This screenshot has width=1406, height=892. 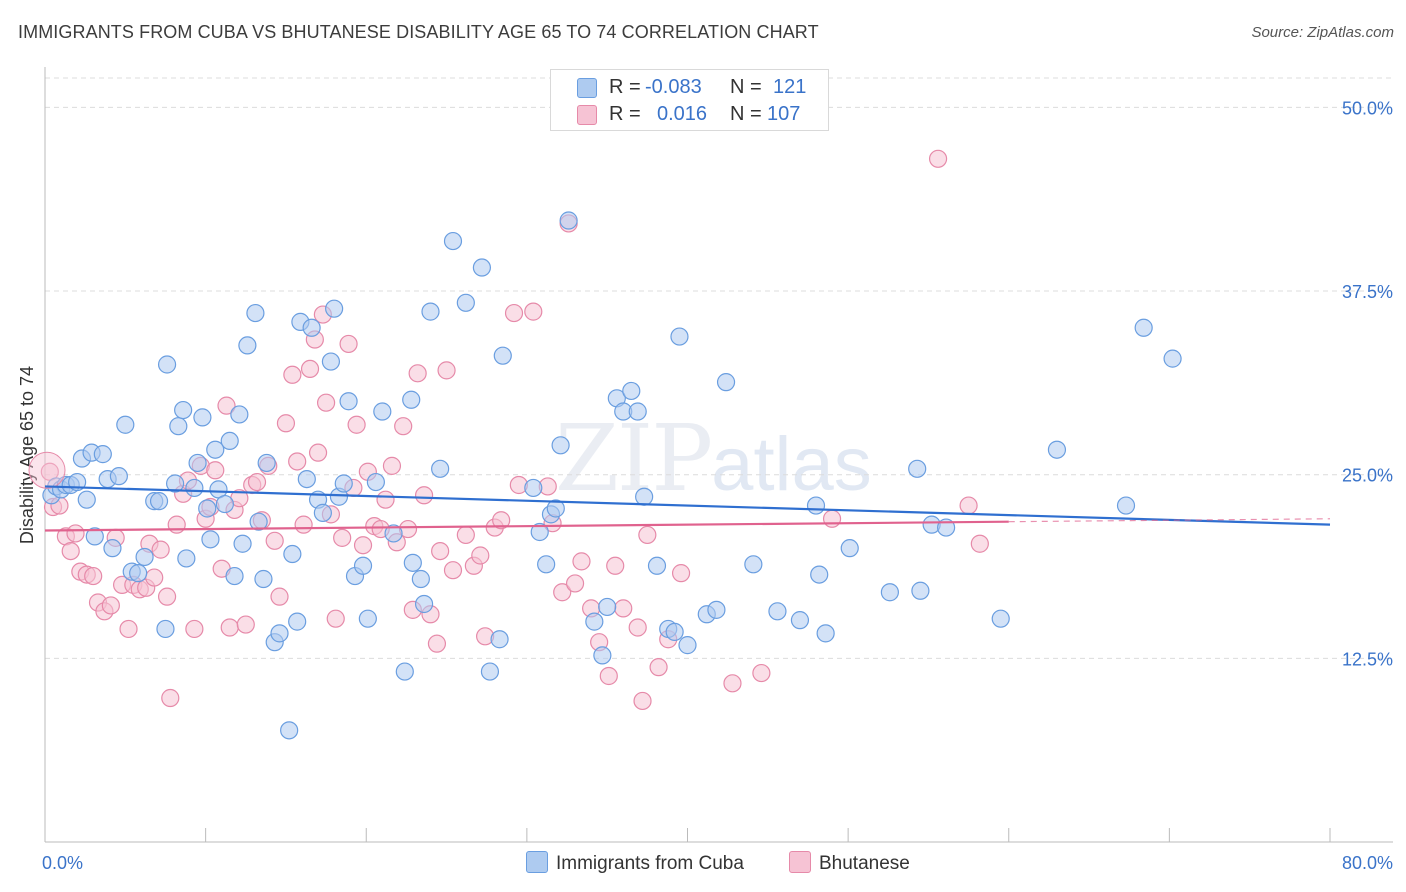 What do you see at coordinates (784, 114) in the screenshot?
I see `n-value: 107` at bounding box center [784, 114].